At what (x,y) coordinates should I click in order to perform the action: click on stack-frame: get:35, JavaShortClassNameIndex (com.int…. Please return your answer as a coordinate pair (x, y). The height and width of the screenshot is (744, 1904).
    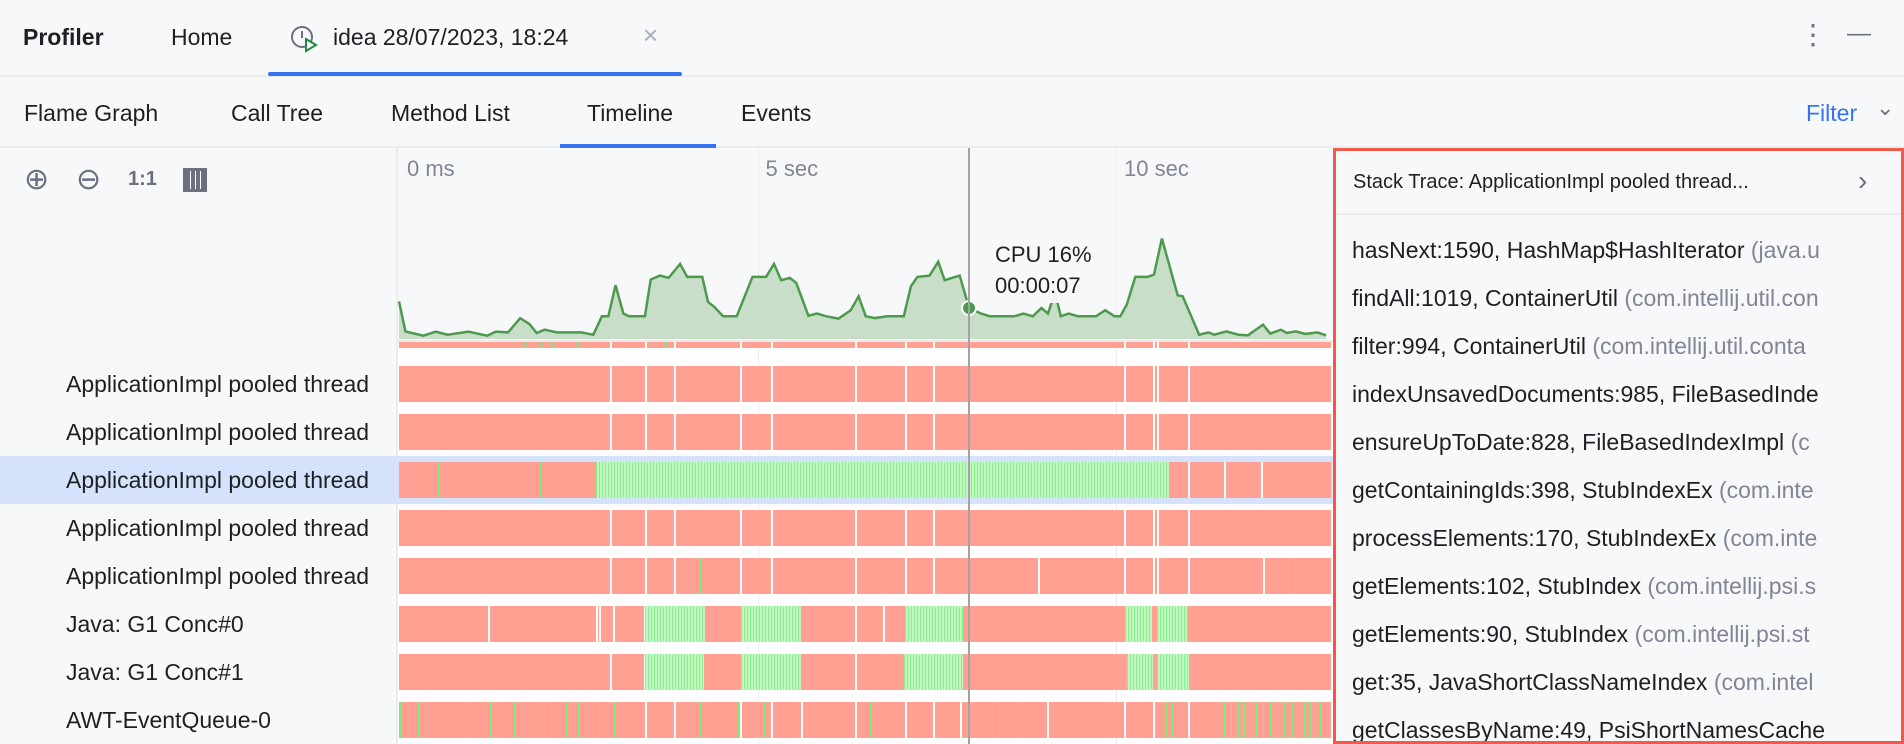
    Looking at the image, I should click on (1583, 682).